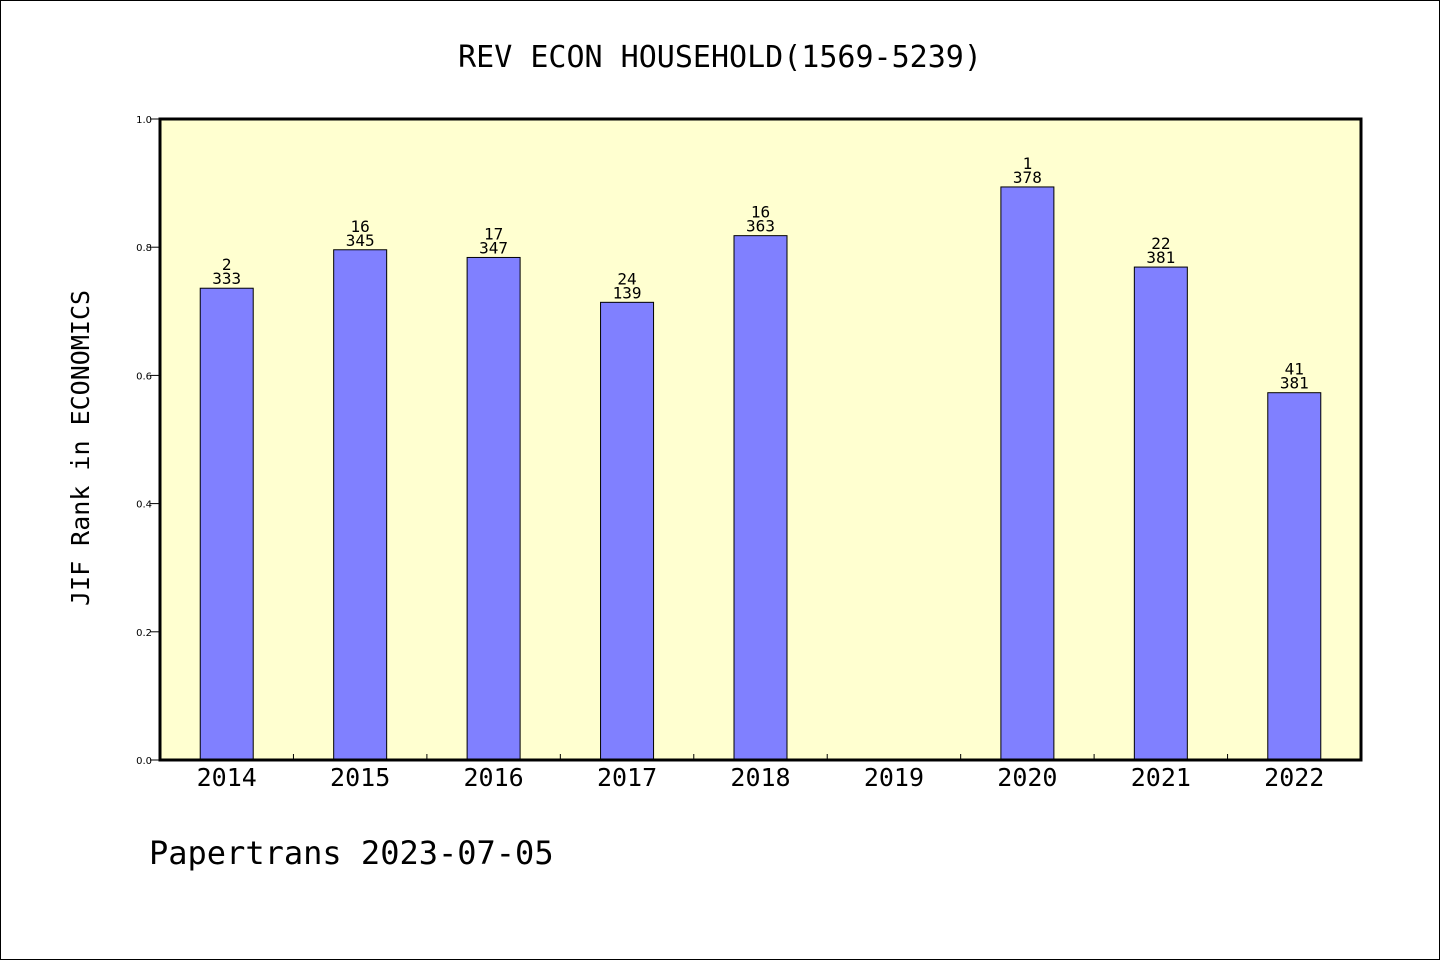  I want to click on x-tick-label: 2017, so click(627, 777).